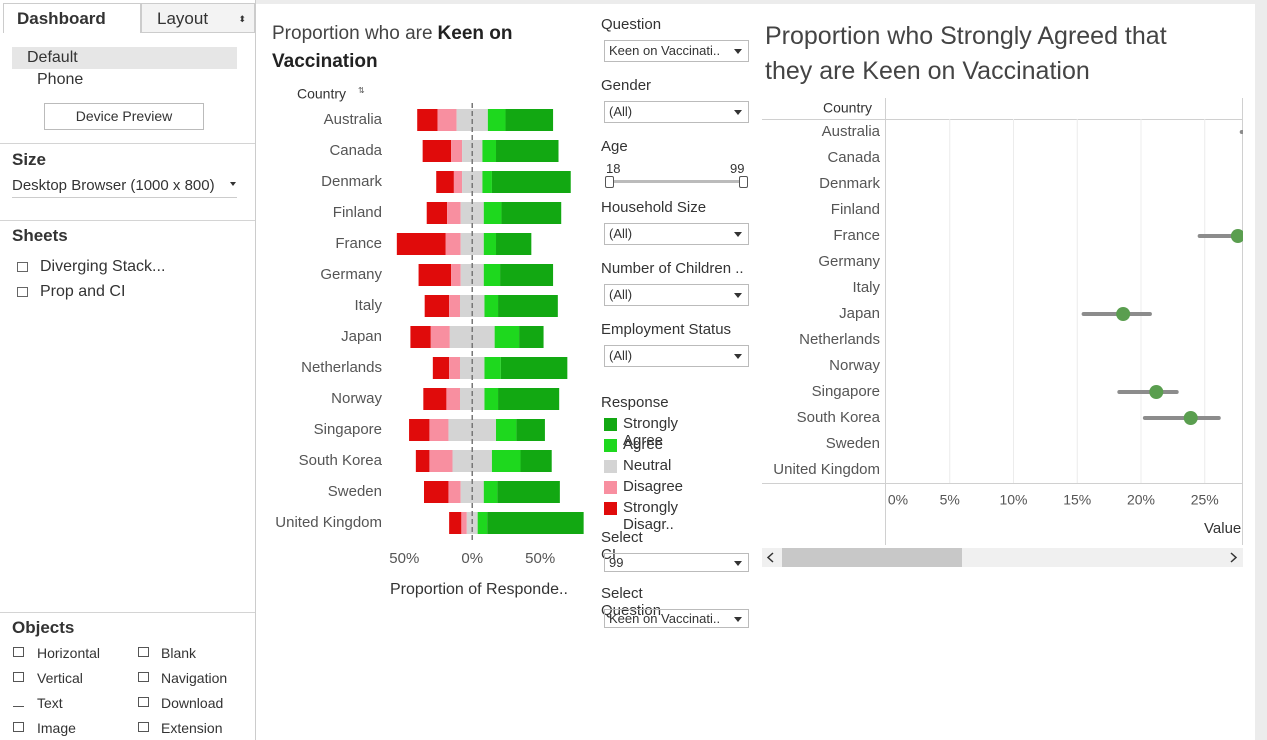  Describe the element at coordinates (29, 159) in the screenshot. I see `section-heading: Size` at that location.